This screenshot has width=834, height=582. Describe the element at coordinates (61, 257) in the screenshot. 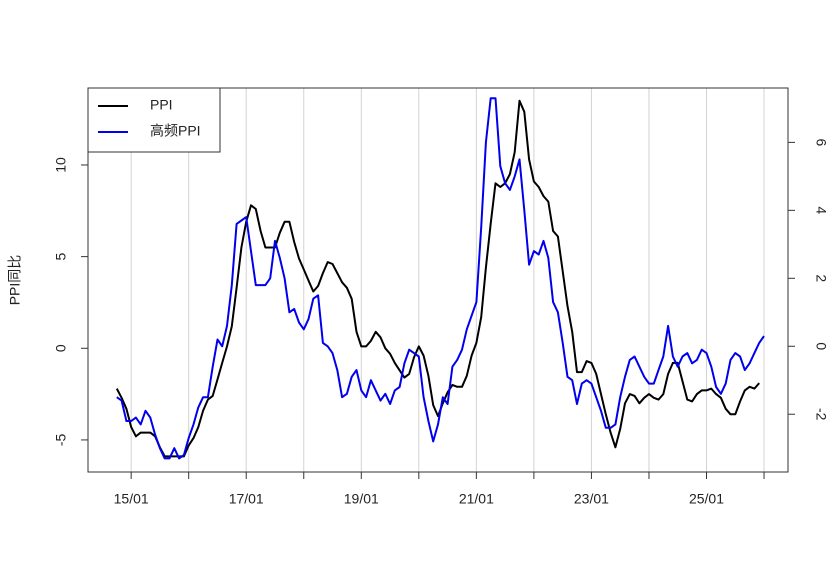

I see `y-tick-label: 5` at that location.